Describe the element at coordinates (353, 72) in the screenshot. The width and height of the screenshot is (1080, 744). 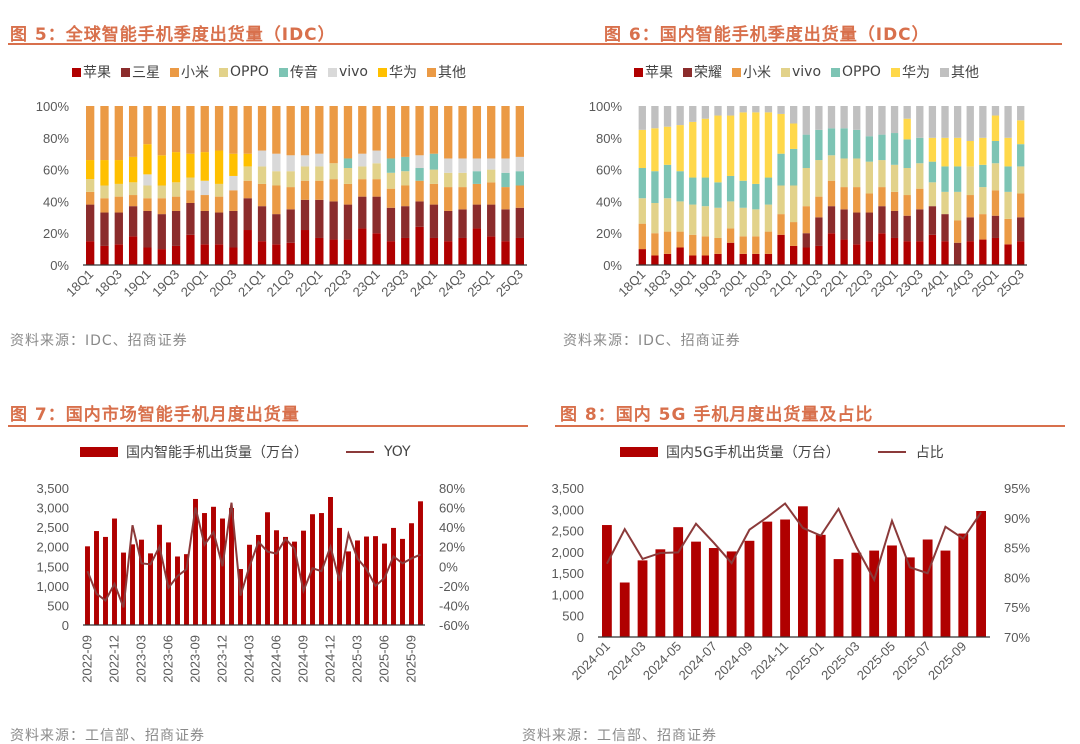
I see `legend-label: vivo` at that location.